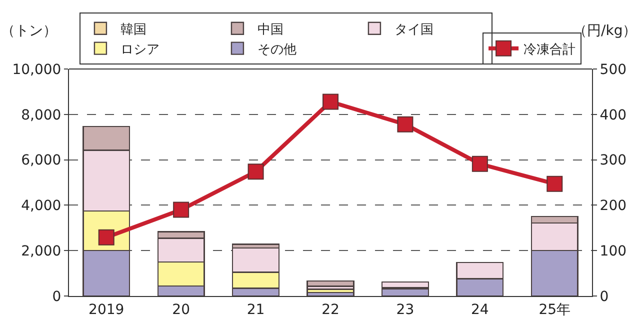 This screenshot has height=330, width=640. What do you see at coordinates (605, 31) in the screenshot?
I see `y2-axis-title: （円/kg）` at bounding box center [605, 31].